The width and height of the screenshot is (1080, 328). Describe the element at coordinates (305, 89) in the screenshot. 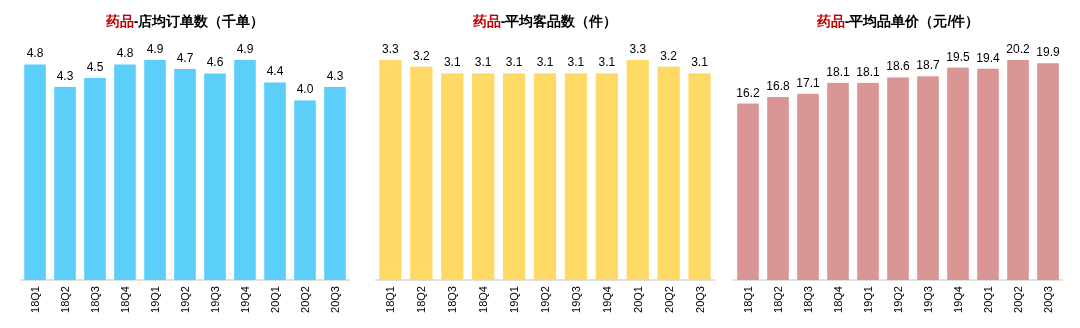

I see `data-label: 4.0` at that location.